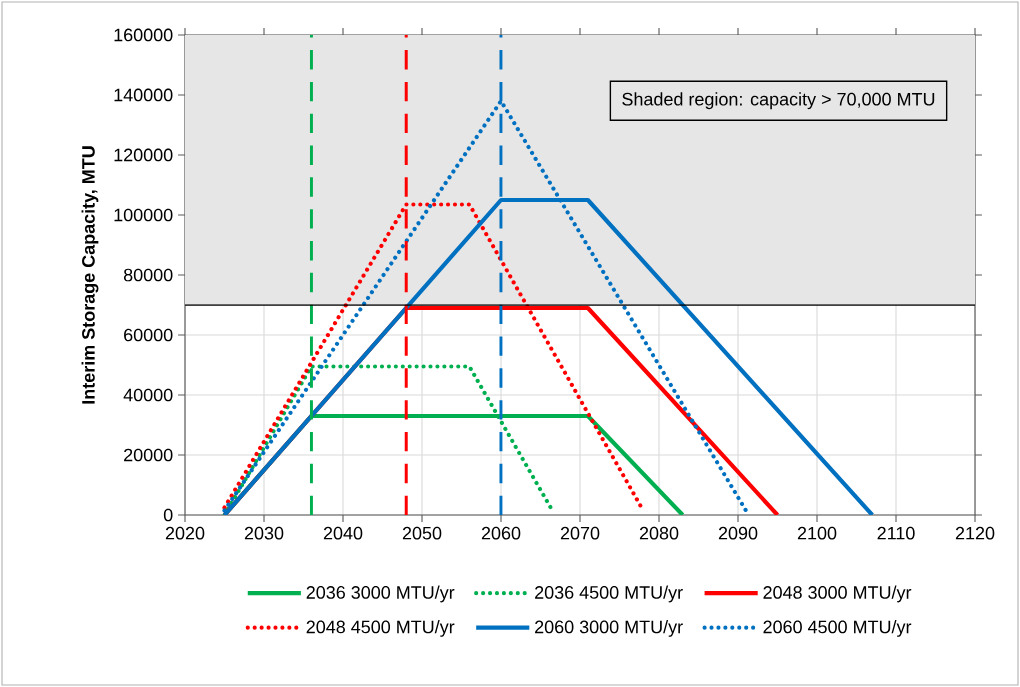 The height and width of the screenshot is (687, 1020). Describe the element at coordinates (837, 628) in the screenshot. I see `legend-label: 2060 4500 MTU/yr` at that location.